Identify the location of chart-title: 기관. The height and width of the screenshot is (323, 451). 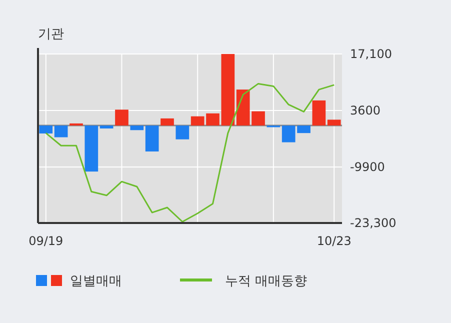
(51, 34).